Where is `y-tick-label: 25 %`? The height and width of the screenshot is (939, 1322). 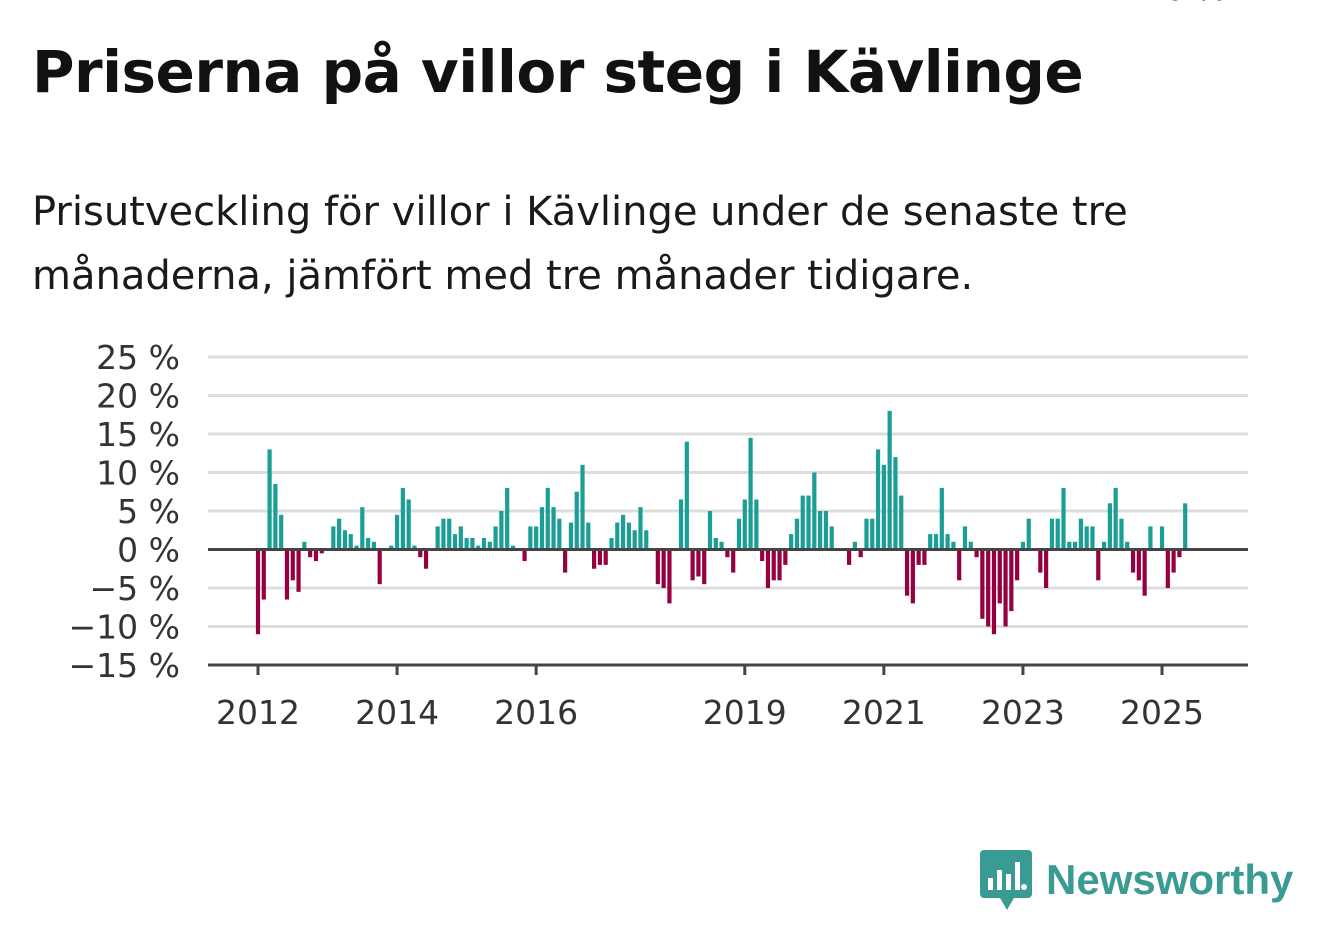
y-tick-label: 25 % is located at coordinates (138, 357).